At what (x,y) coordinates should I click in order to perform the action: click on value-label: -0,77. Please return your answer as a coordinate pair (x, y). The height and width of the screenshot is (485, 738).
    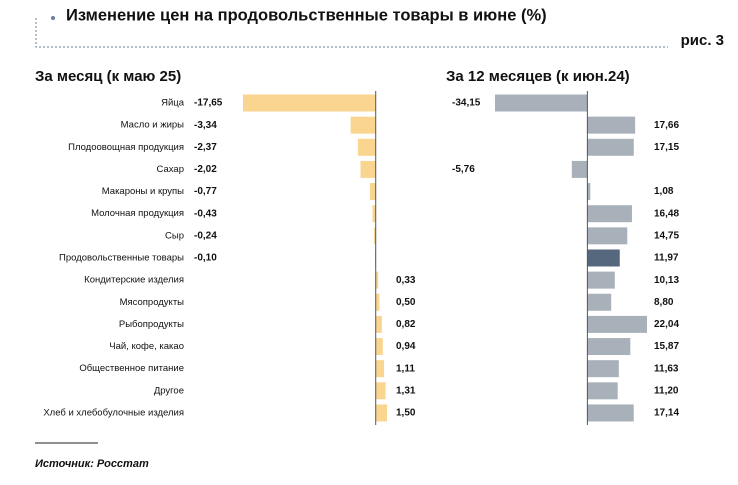
    Looking at the image, I should click on (205, 191).